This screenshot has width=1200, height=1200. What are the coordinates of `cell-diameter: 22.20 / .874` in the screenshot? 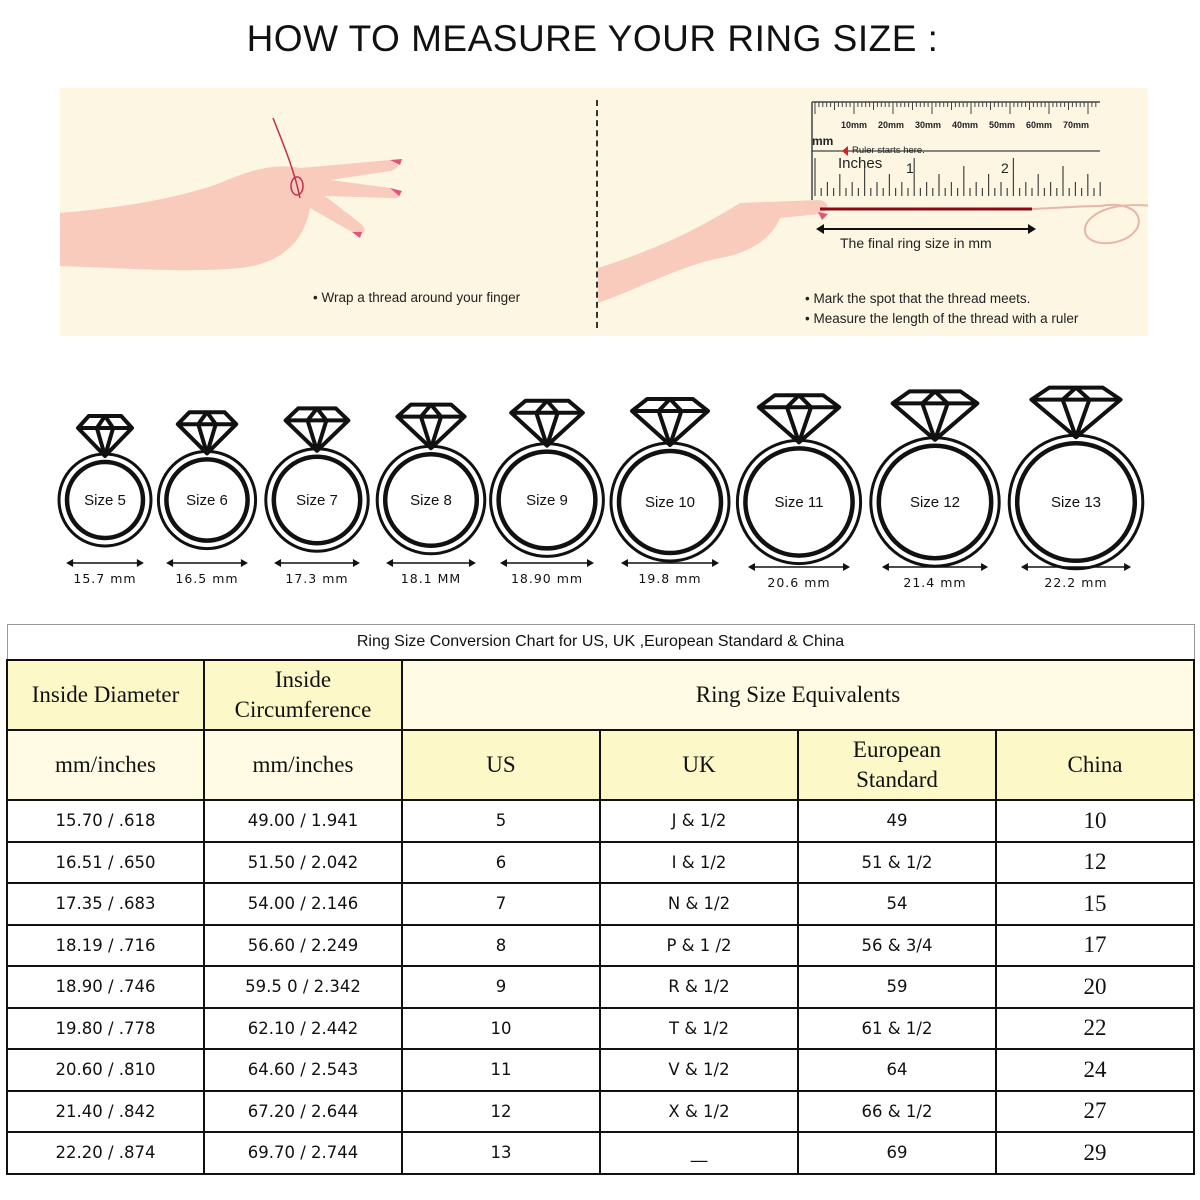 It's located at (105, 1153).